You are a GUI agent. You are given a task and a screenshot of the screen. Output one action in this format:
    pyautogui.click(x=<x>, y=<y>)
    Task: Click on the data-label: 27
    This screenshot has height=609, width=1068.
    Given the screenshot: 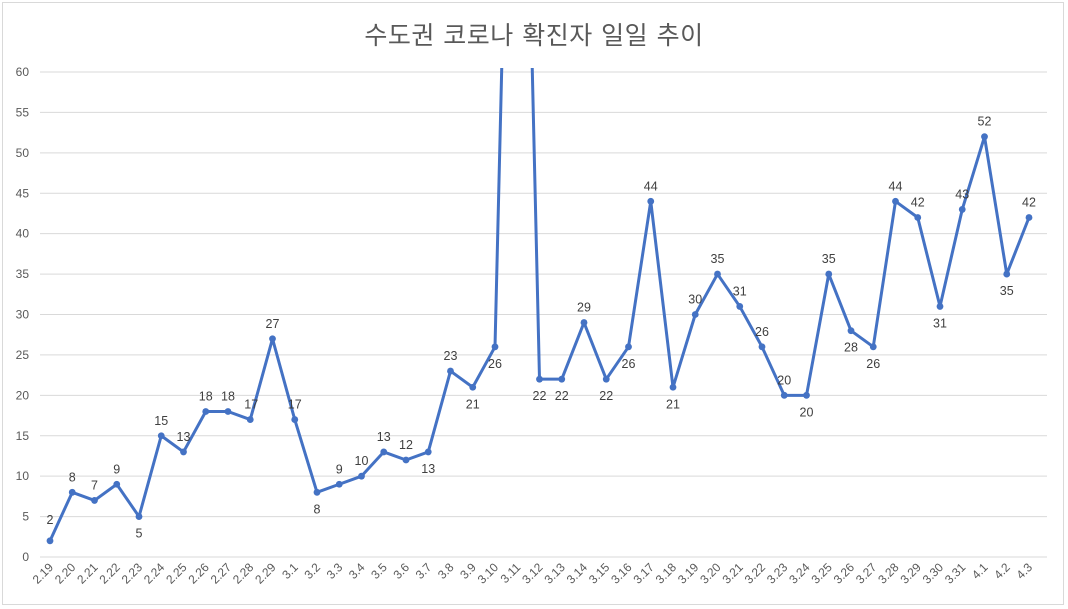 What is the action you would take?
    pyautogui.click(x=273, y=324)
    